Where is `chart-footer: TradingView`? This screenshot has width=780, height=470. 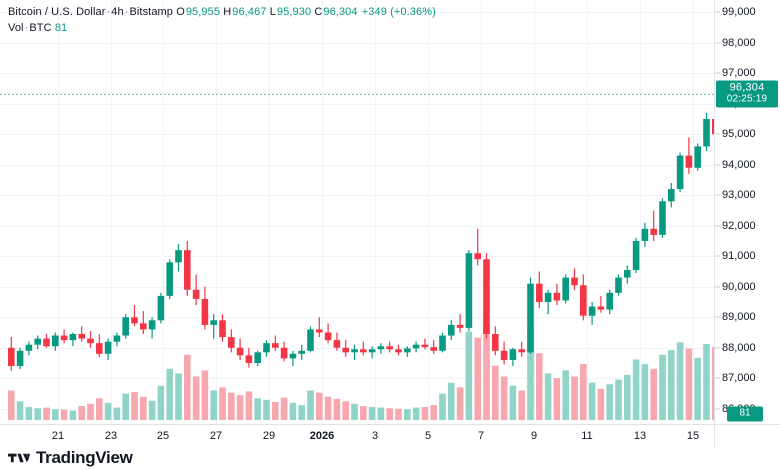 chart-footer: TradingView is located at coordinates (390, 458).